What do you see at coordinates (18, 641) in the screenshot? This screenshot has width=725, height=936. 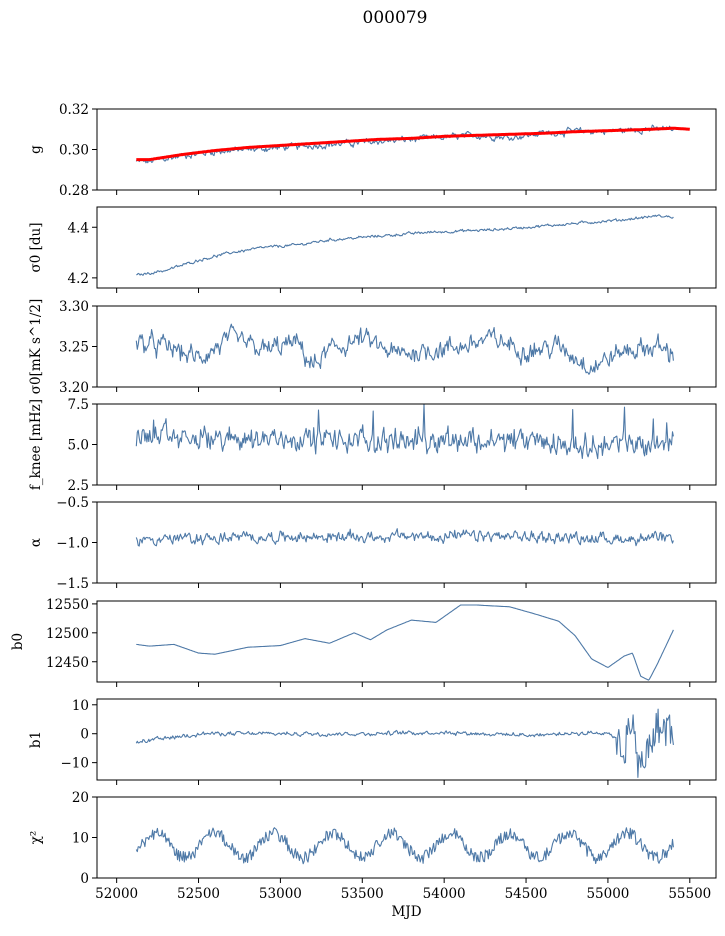 I see `y-axis-label-6: b0` at bounding box center [18, 641].